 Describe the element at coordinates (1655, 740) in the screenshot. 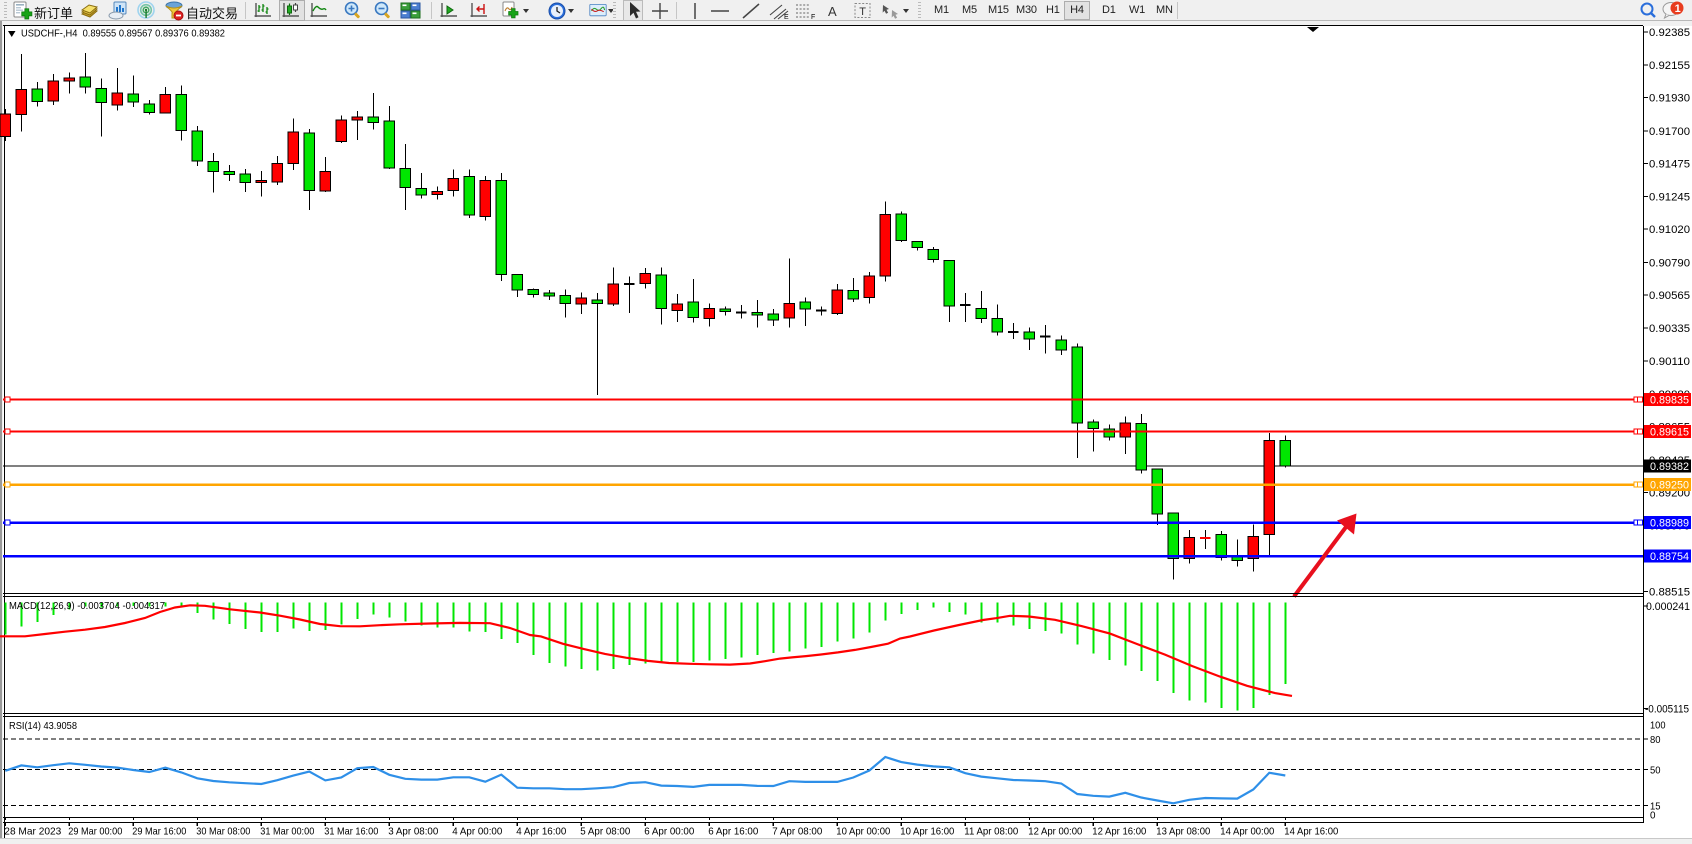

I see `svg-text: 80` at that location.